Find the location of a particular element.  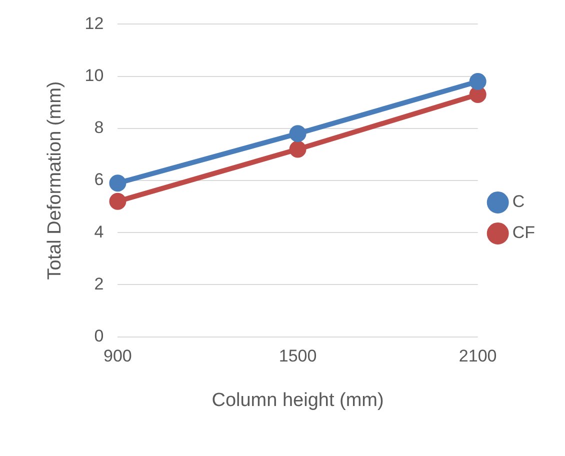

y-axis-title: Total Deformation (mm) is located at coordinates (55, 180).